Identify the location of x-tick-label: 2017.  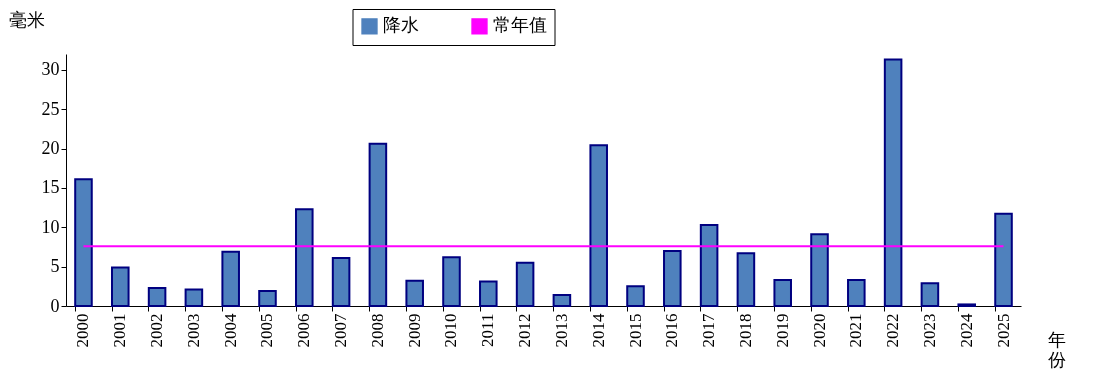
(709, 330).